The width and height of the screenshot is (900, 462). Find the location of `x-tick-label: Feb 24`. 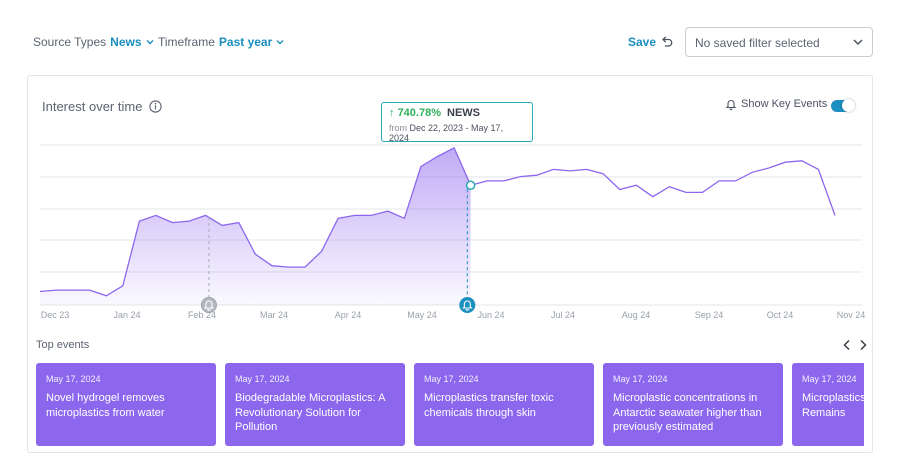

x-tick-label: Feb 24 is located at coordinates (202, 315).